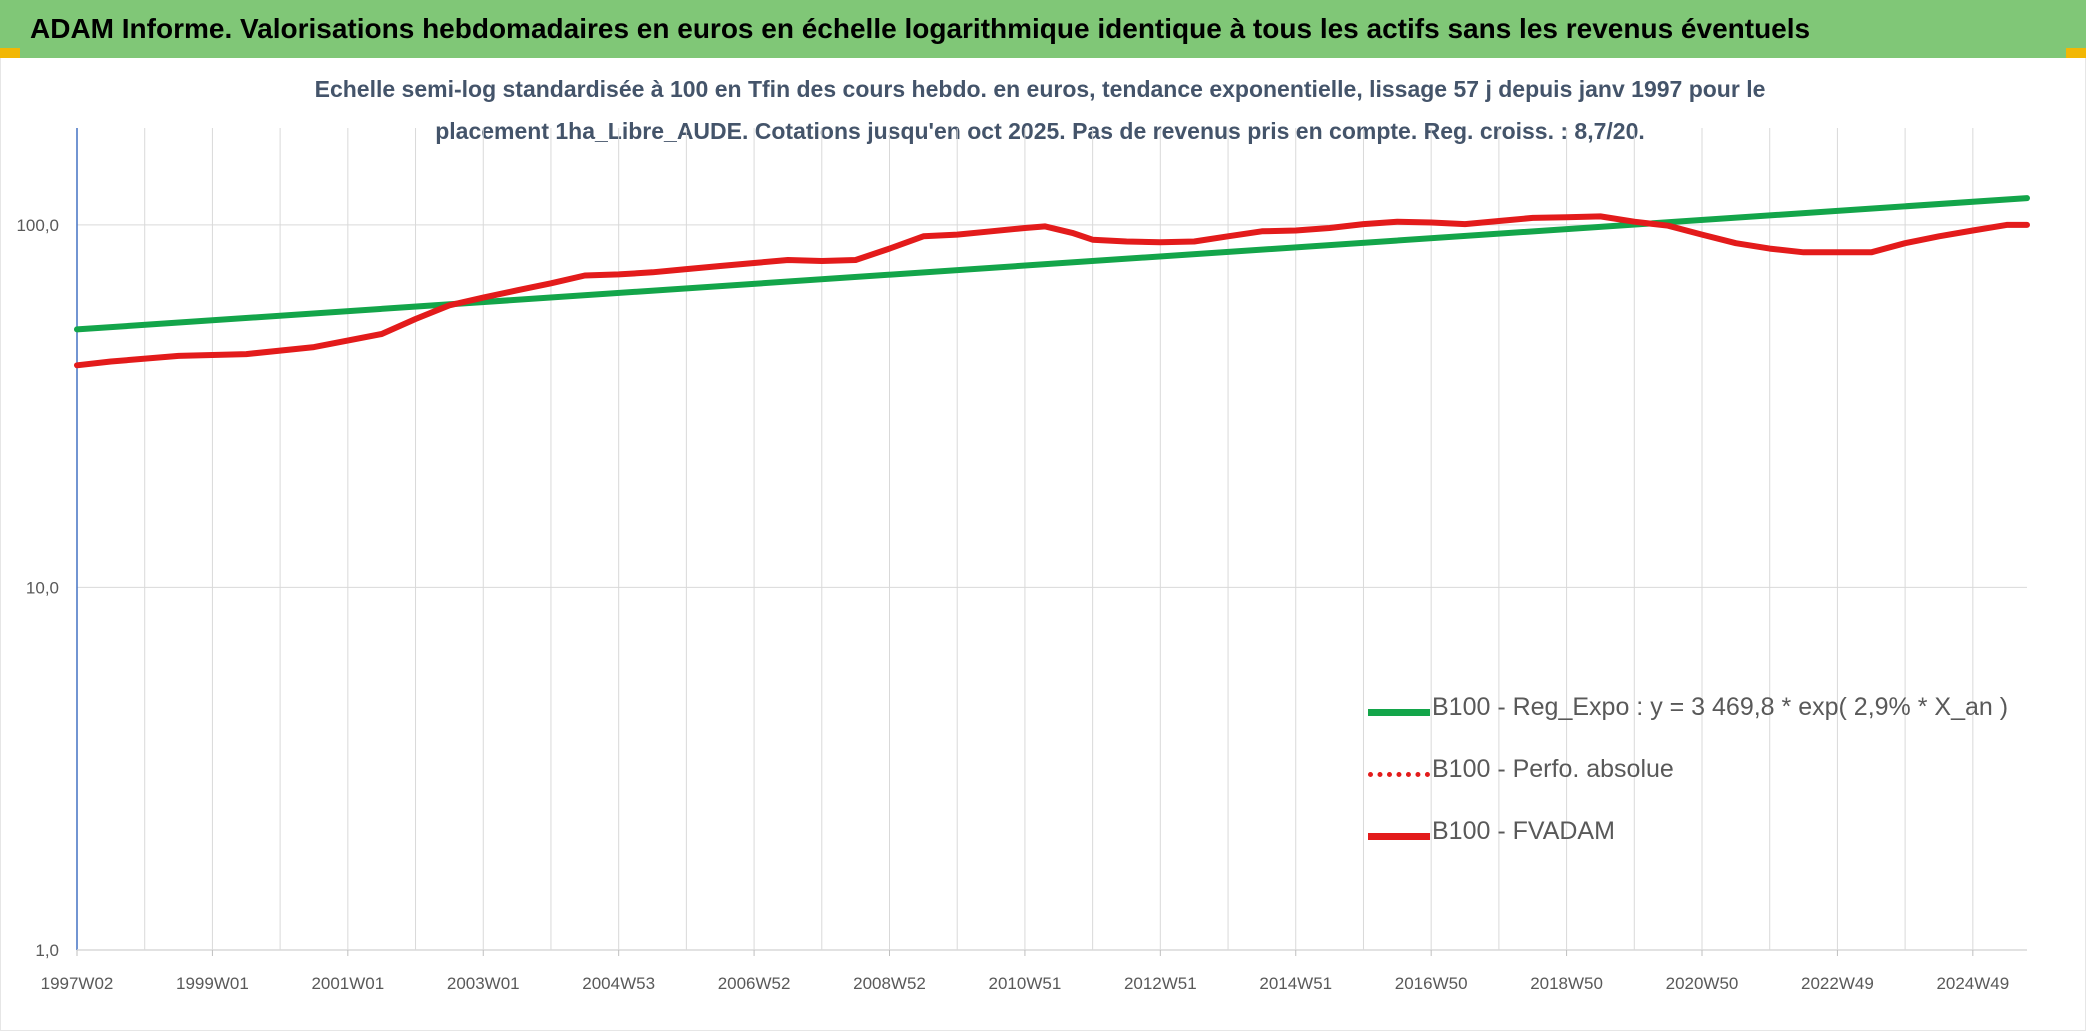 The height and width of the screenshot is (1033, 2086). What do you see at coordinates (1399, 836) in the screenshot?
I see `legend-swatch-fvadam` at bounding box center [1399, 836].